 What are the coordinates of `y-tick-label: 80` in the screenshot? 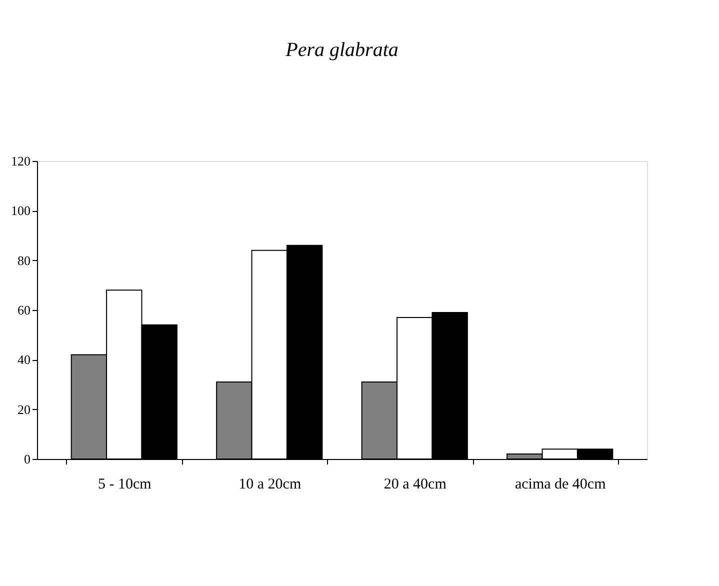 It's located at (24, 260).